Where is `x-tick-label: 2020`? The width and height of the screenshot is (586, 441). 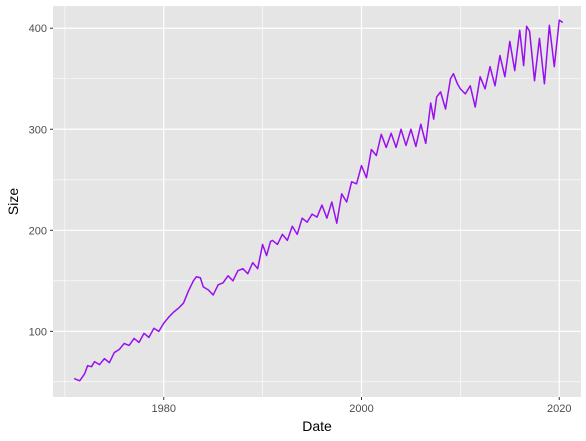
x-tick-label: 2020 is located at coordinates (559, 409).